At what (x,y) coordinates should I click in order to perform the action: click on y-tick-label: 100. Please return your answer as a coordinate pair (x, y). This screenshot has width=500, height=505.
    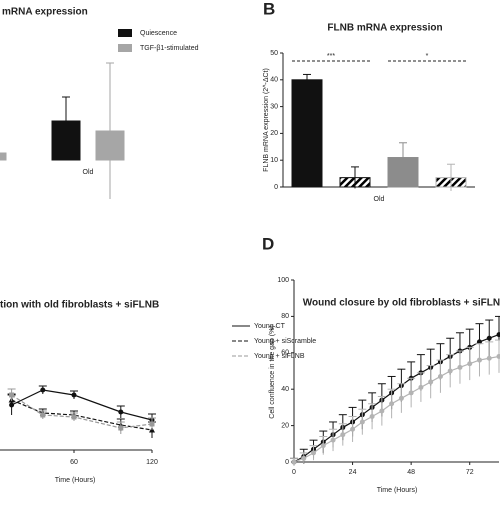
    Looking at the image, I should click on (283, 280).